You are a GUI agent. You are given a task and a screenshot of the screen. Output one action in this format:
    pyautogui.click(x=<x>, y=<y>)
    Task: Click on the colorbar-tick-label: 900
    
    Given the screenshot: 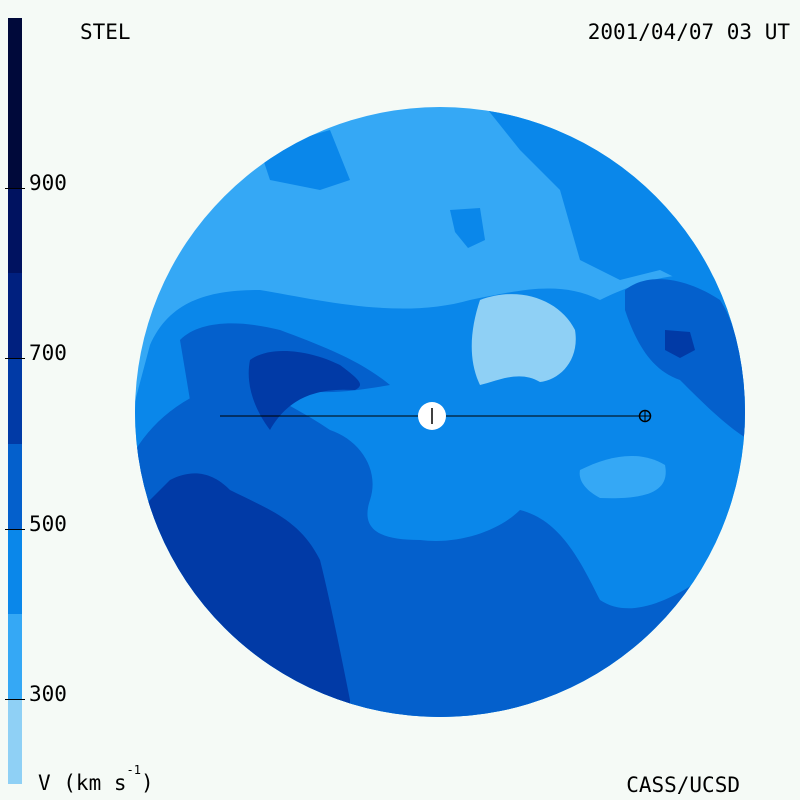 What is the action you would take?
    pyautogui.click(x=48, y=183)
    